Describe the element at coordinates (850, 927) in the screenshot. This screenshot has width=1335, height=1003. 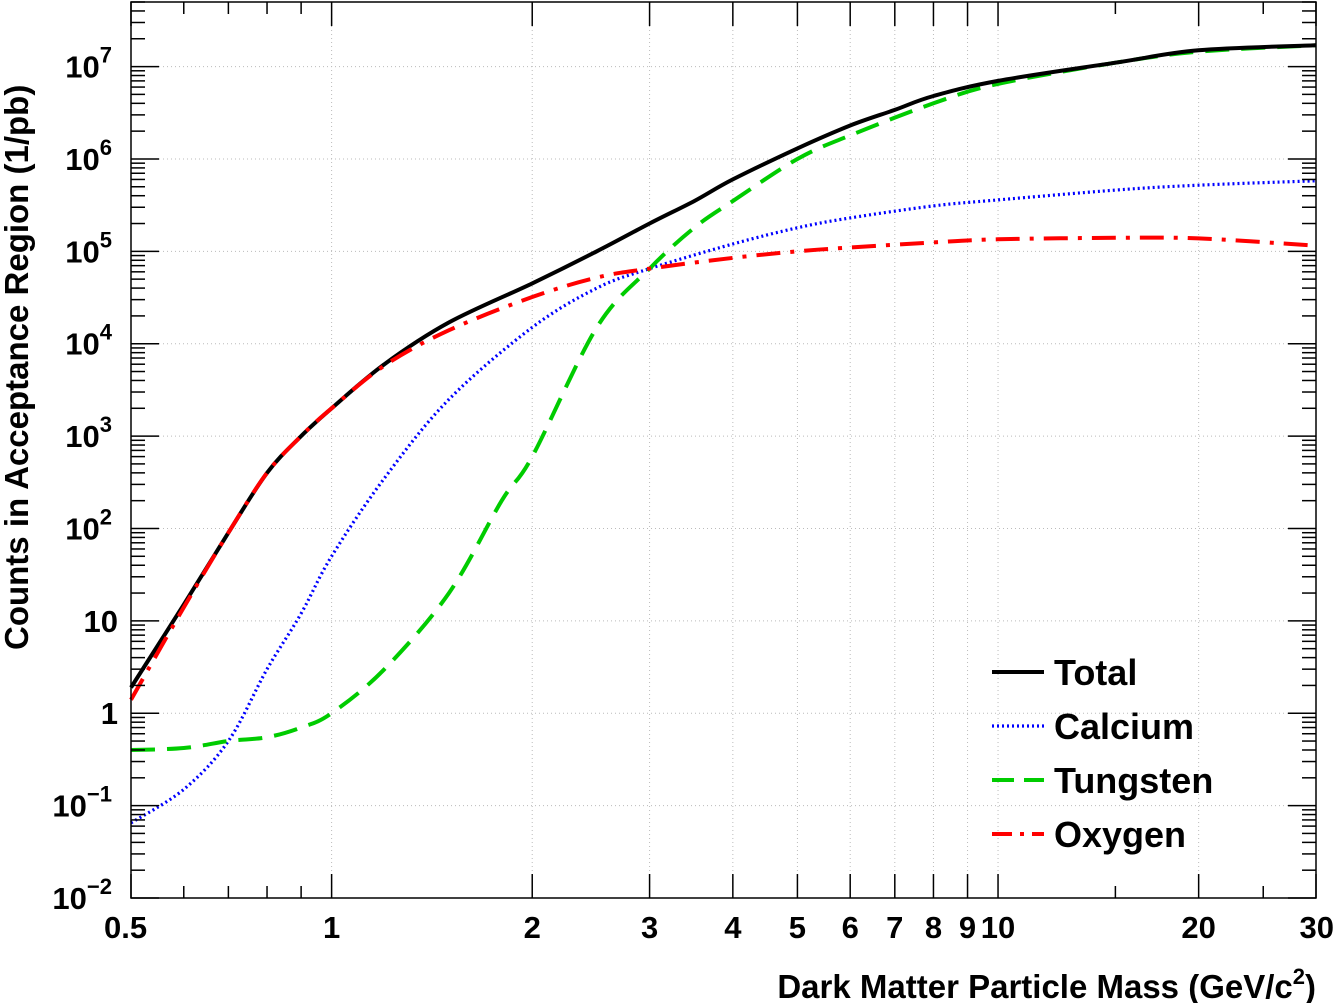
I see `x-tick-label: 6` at that location.